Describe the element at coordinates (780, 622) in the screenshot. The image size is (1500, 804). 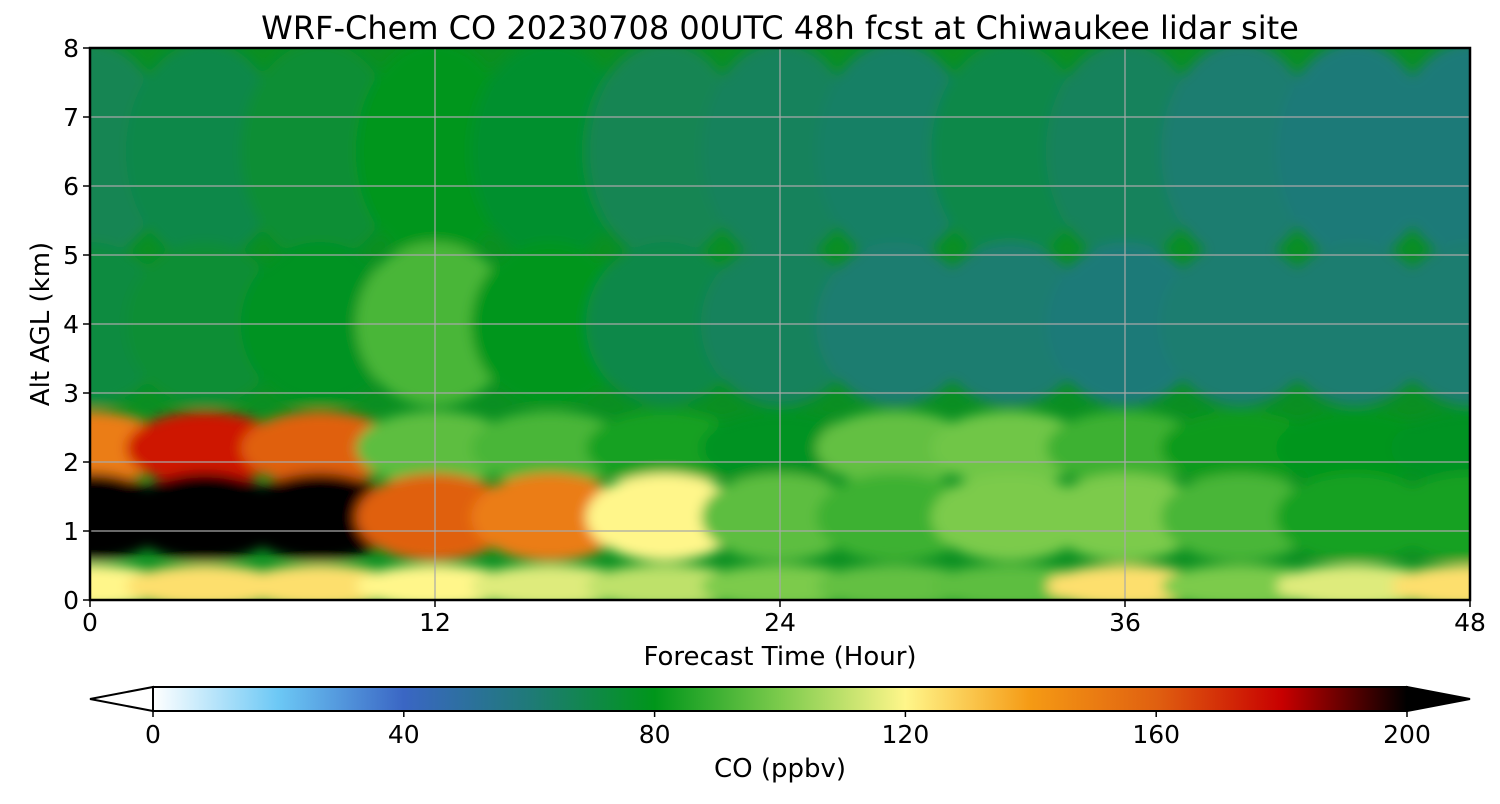
I see `x-tick-label: 24` at that location.